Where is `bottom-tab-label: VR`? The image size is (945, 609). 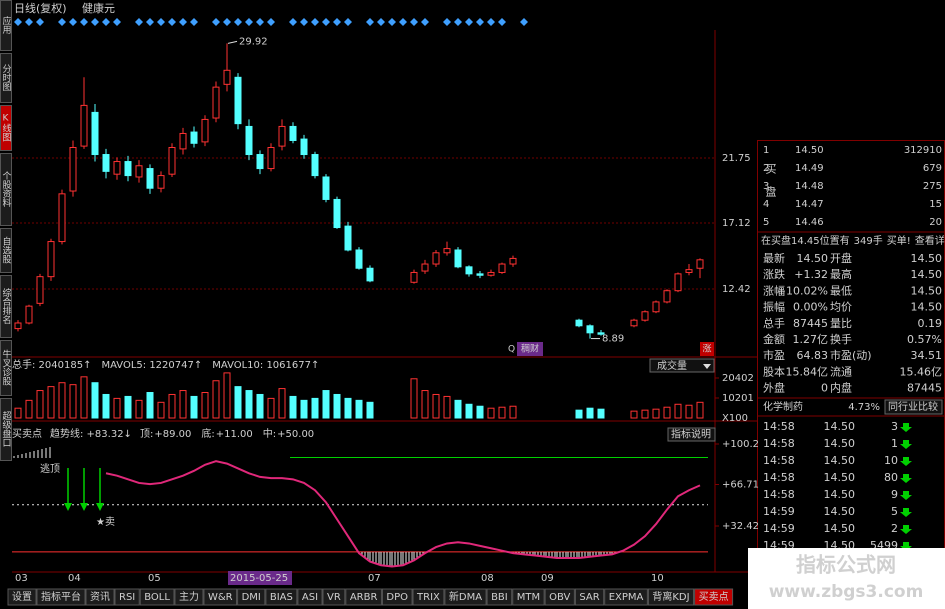
bottom-tab-label: VR is located at coordinates (334, 597).